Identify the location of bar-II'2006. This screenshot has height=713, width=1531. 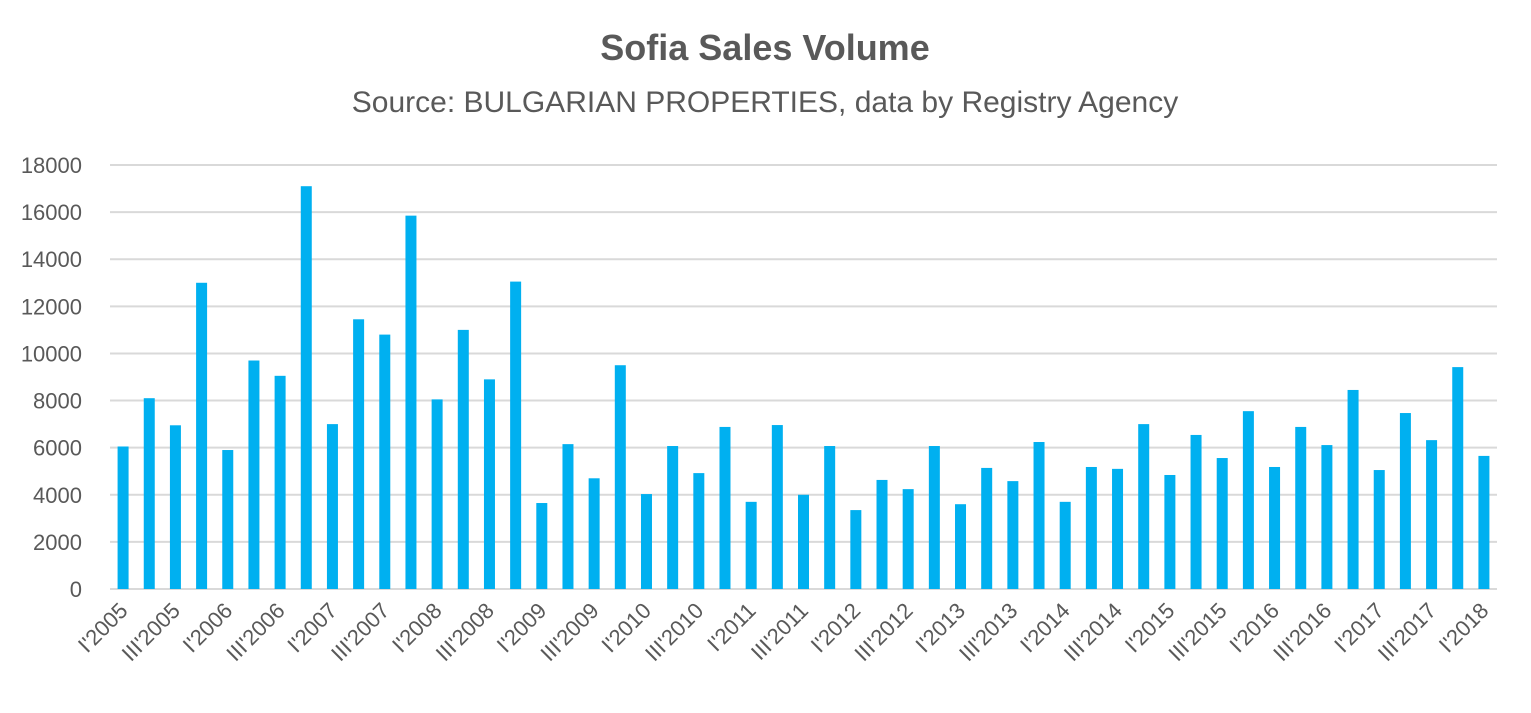
(254, 474).